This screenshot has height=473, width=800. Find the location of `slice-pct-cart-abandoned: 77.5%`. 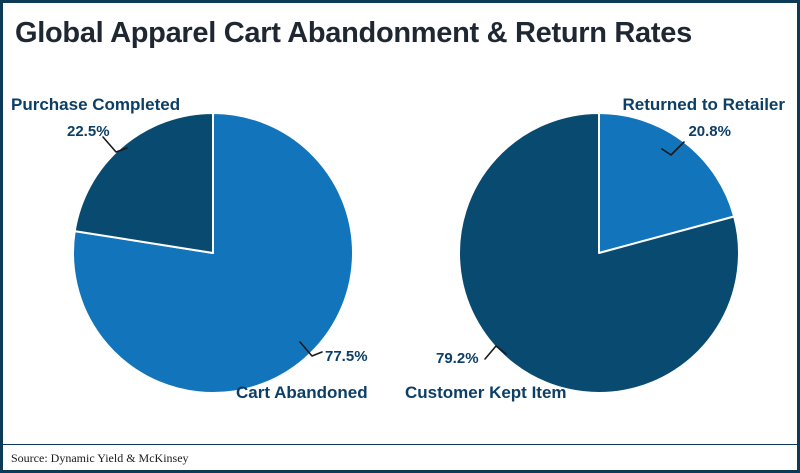

slice-pct-cart-abandoned: 77.5% is located at coordinates (346, 356).